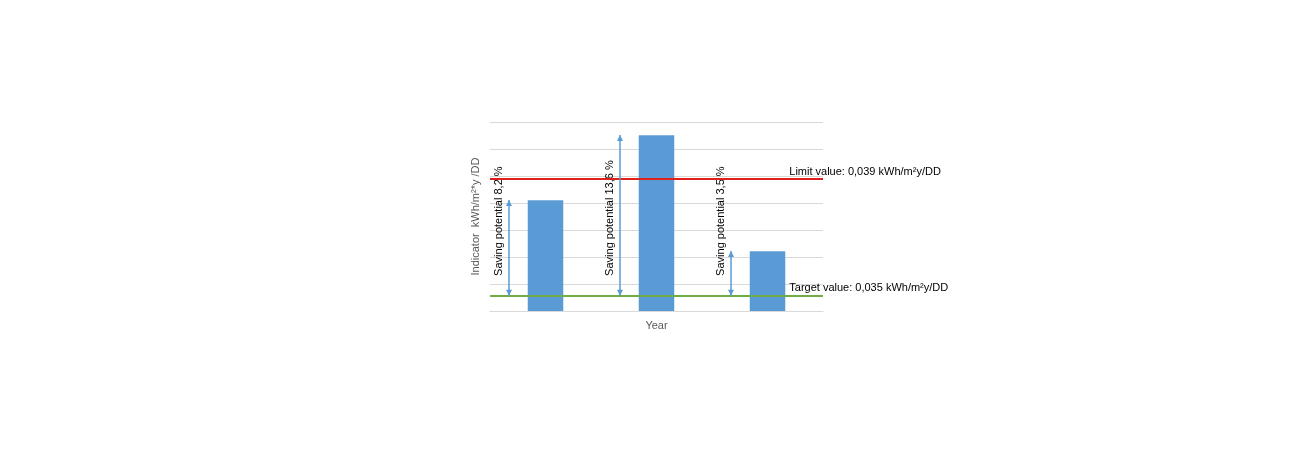 The image size is (1300, 450). What do you see at coordinates (719, 221) in the screenshot?
I see `annotation: Saving potential 3,5 %` at bounding box center [719, 221].